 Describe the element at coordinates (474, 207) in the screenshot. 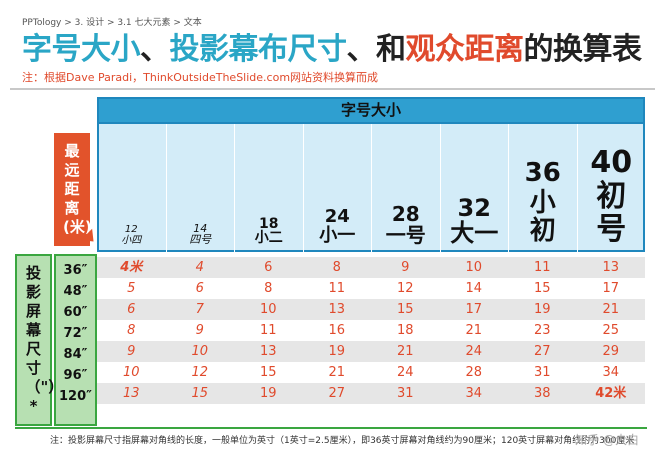

I see `column-header-size: 32` at that location.